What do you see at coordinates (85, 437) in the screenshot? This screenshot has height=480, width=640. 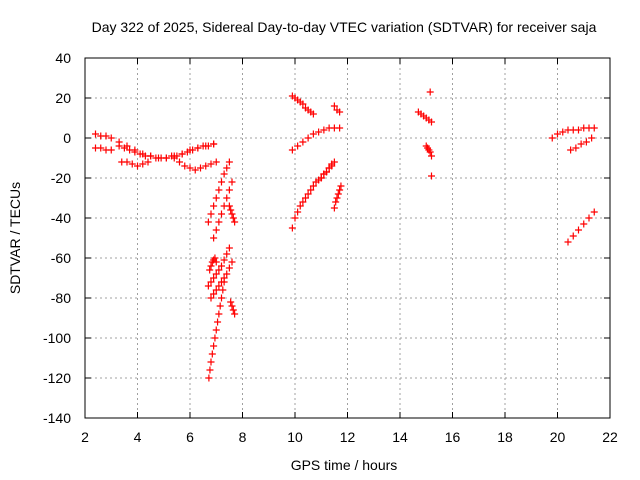 I see `x-tick-label: 2` at bounding box center [85, 437].